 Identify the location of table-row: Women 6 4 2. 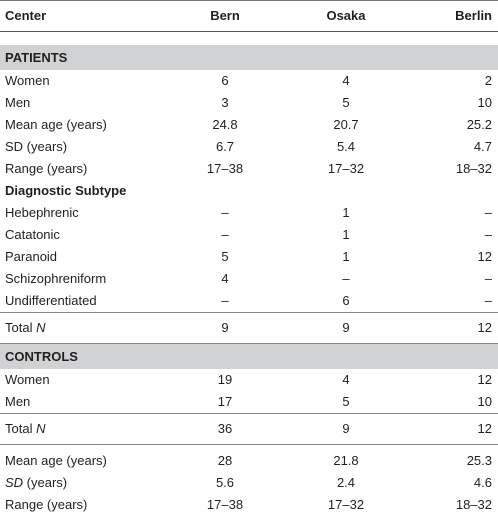
(249, 81).